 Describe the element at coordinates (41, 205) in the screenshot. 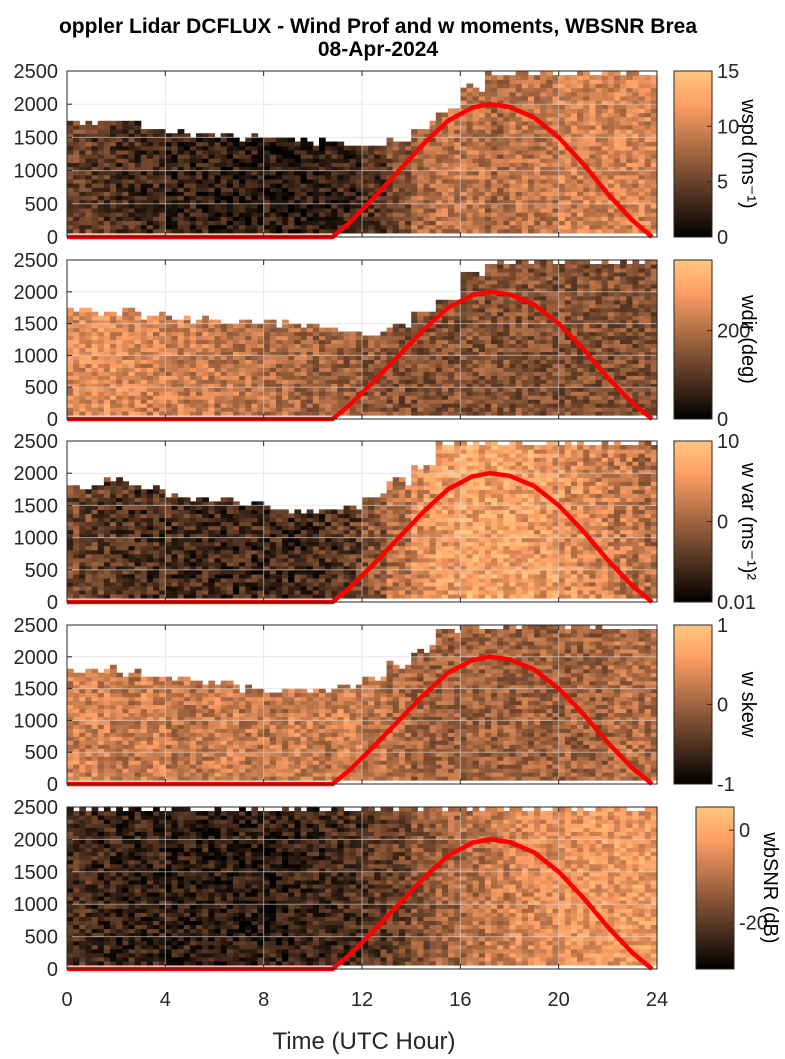

I see `y-tick-label: 500` at that location.